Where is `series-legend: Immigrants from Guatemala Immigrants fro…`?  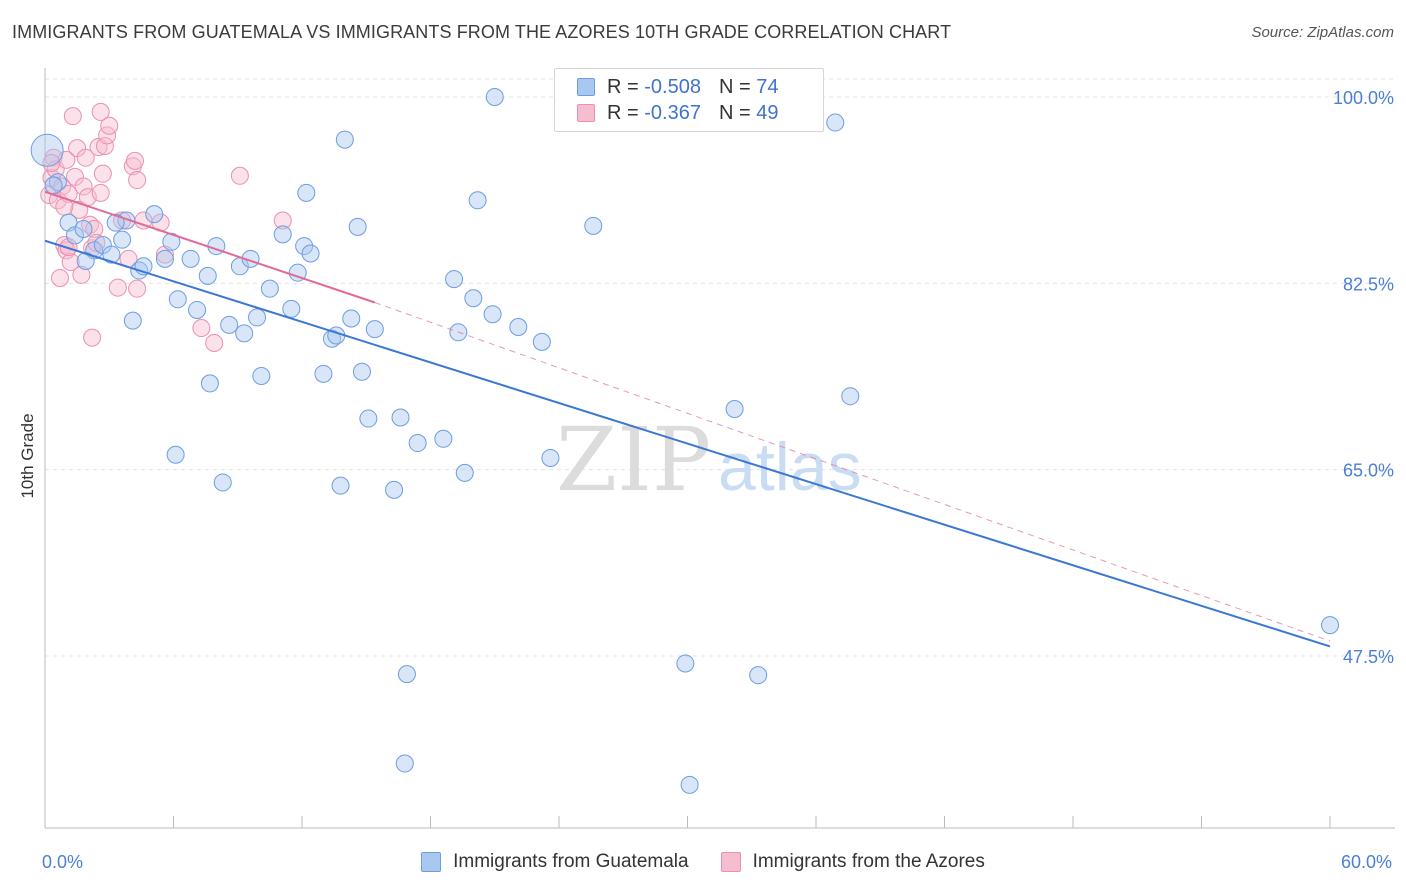 series-legend: Immigrants from Guatemala Immigrants fro… is located at coordinates (703, 862).